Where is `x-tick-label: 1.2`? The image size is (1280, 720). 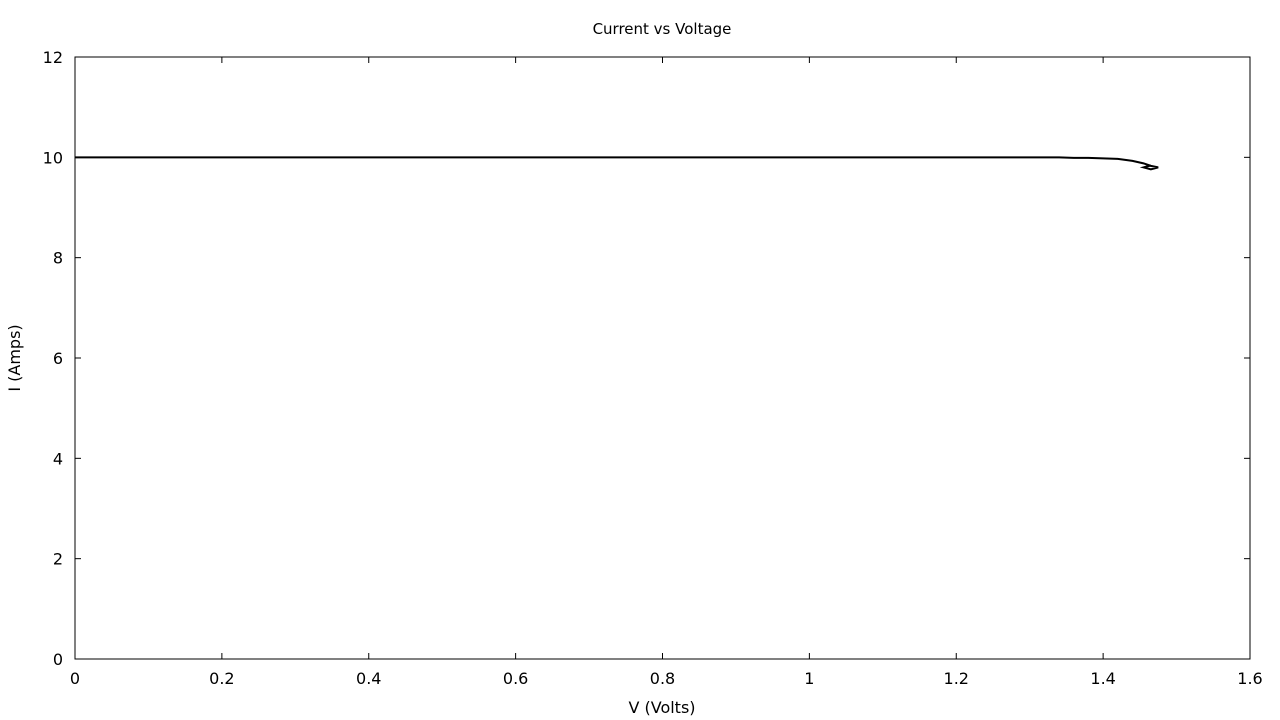 x-tick-label: 1.2 is located at coordinates (956, 678).